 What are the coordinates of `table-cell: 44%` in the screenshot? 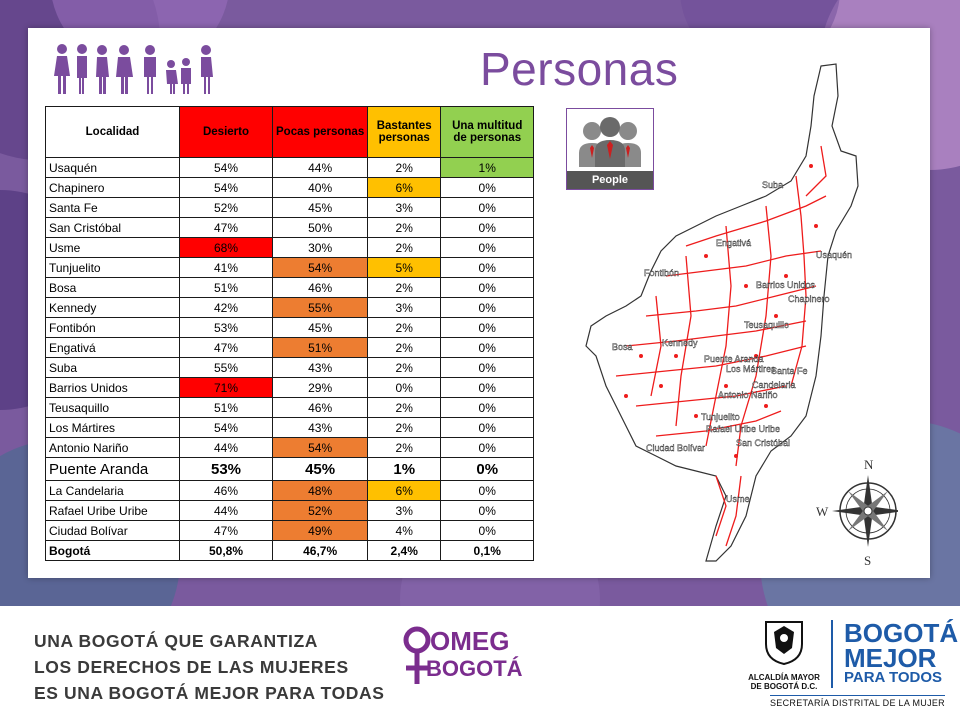 It's located at (320, 167).